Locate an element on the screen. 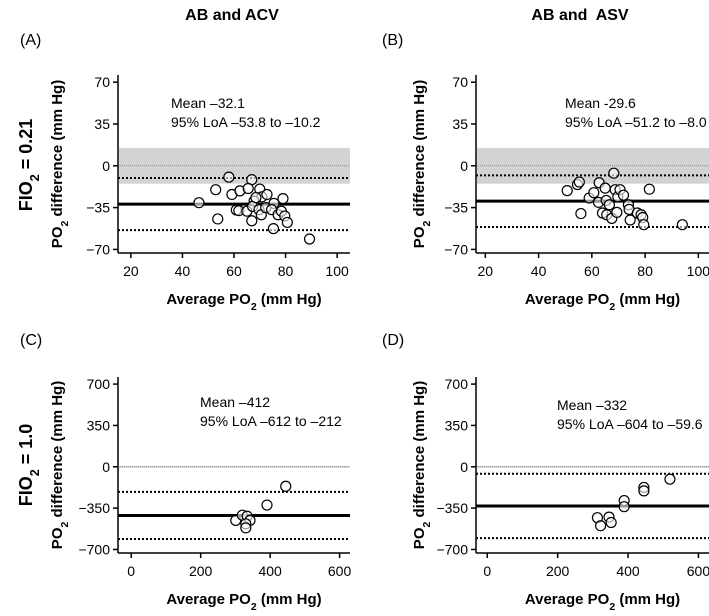  loa-annotation: 95% LoA –612 to –212 is located at coordinates (271, 421).